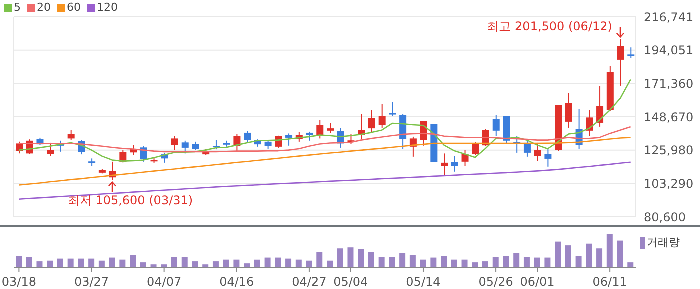  Describe the element at coordinates (131, 200) in the screenshot. I see `annotation: 최저 105,600 (03/31)` at that location.